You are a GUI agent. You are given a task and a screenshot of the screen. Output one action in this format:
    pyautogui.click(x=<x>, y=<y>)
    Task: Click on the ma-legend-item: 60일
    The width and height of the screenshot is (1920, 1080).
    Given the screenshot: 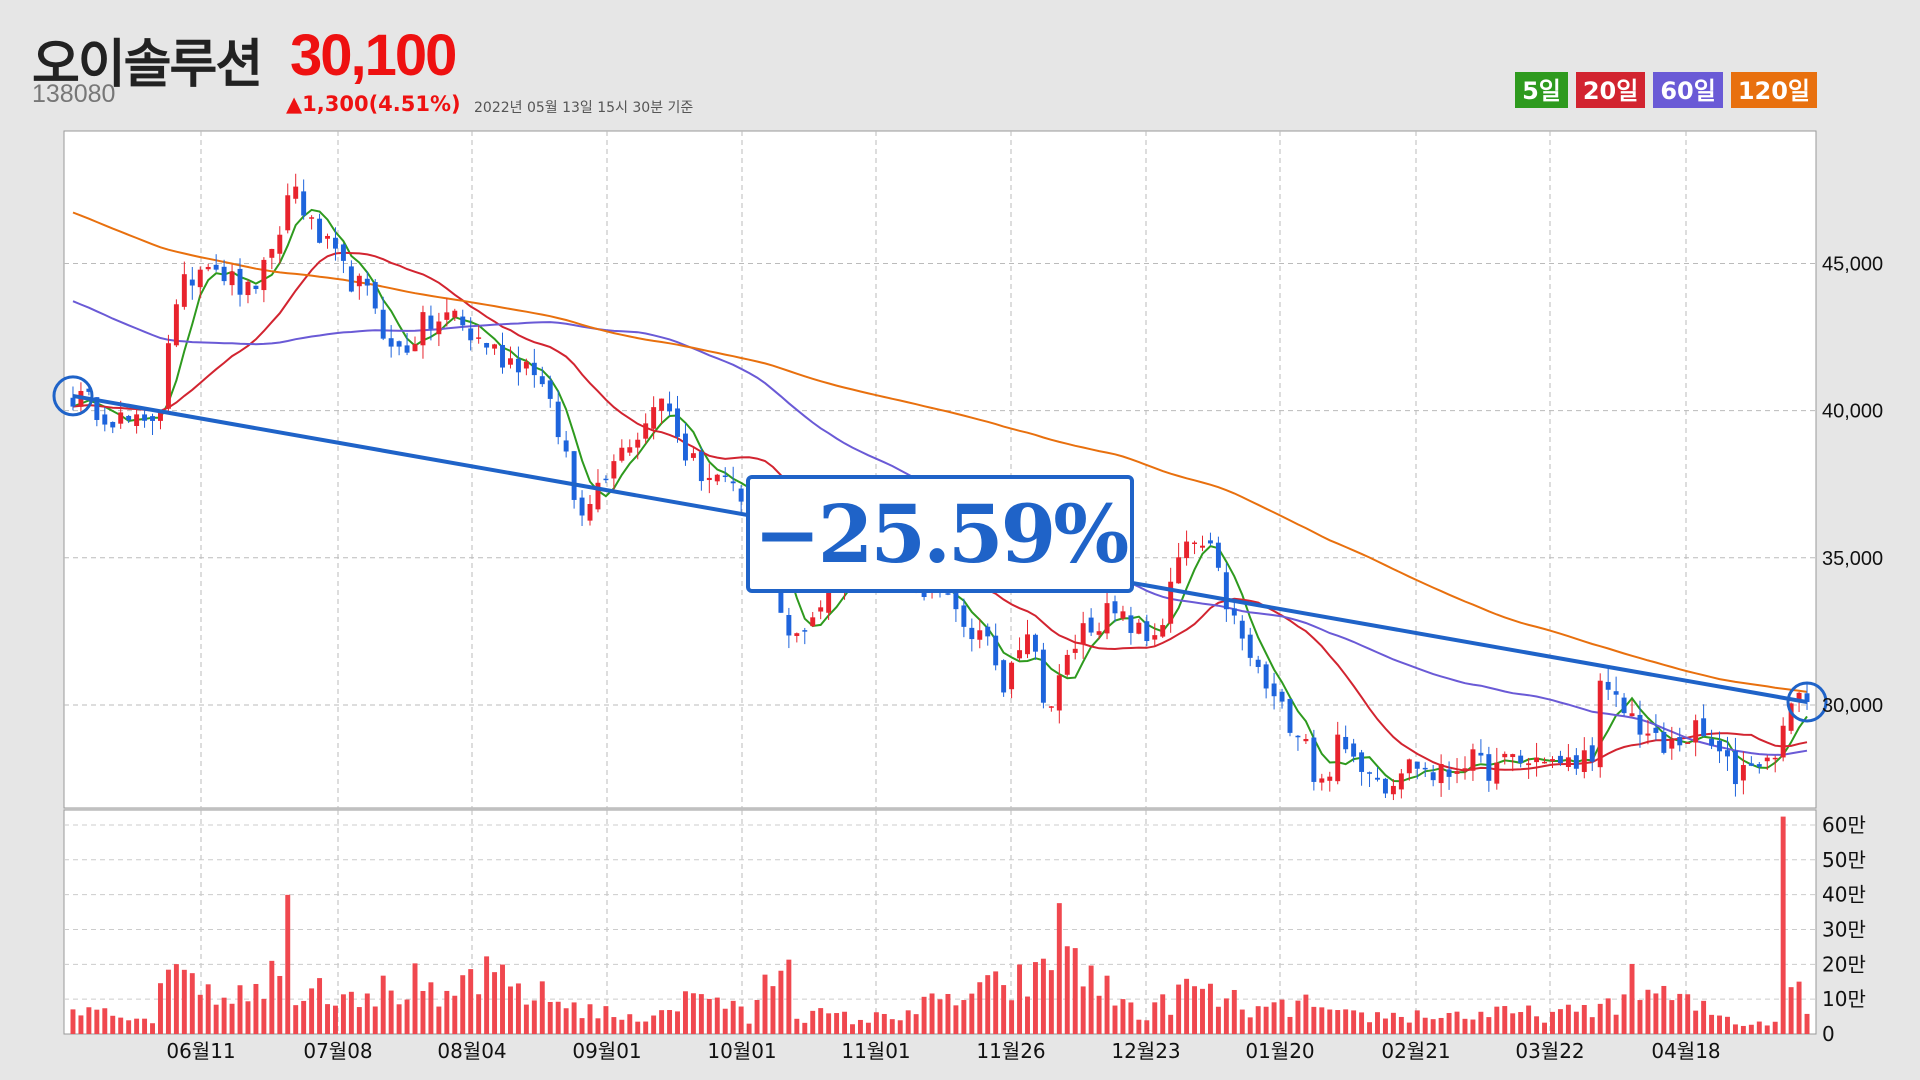 What is the action you would take?
    pyautogui.click(x=1688, y=90)
    